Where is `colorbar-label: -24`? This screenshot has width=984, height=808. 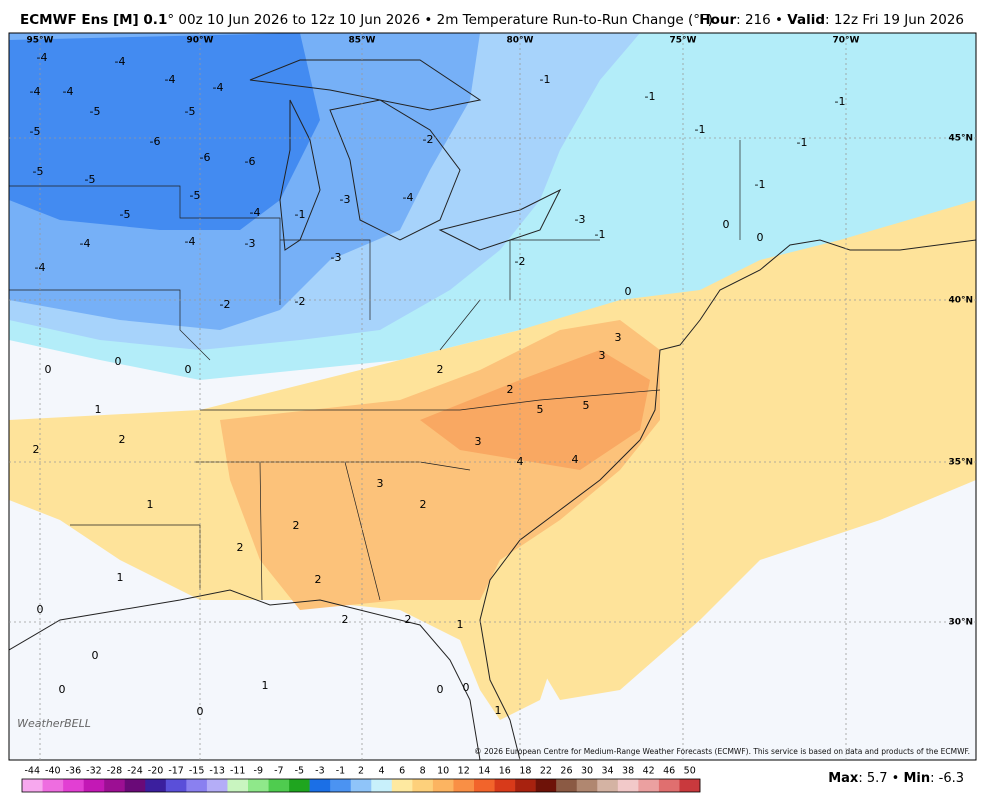 colorbar-label: -24 is located at coordinates (135, 771).